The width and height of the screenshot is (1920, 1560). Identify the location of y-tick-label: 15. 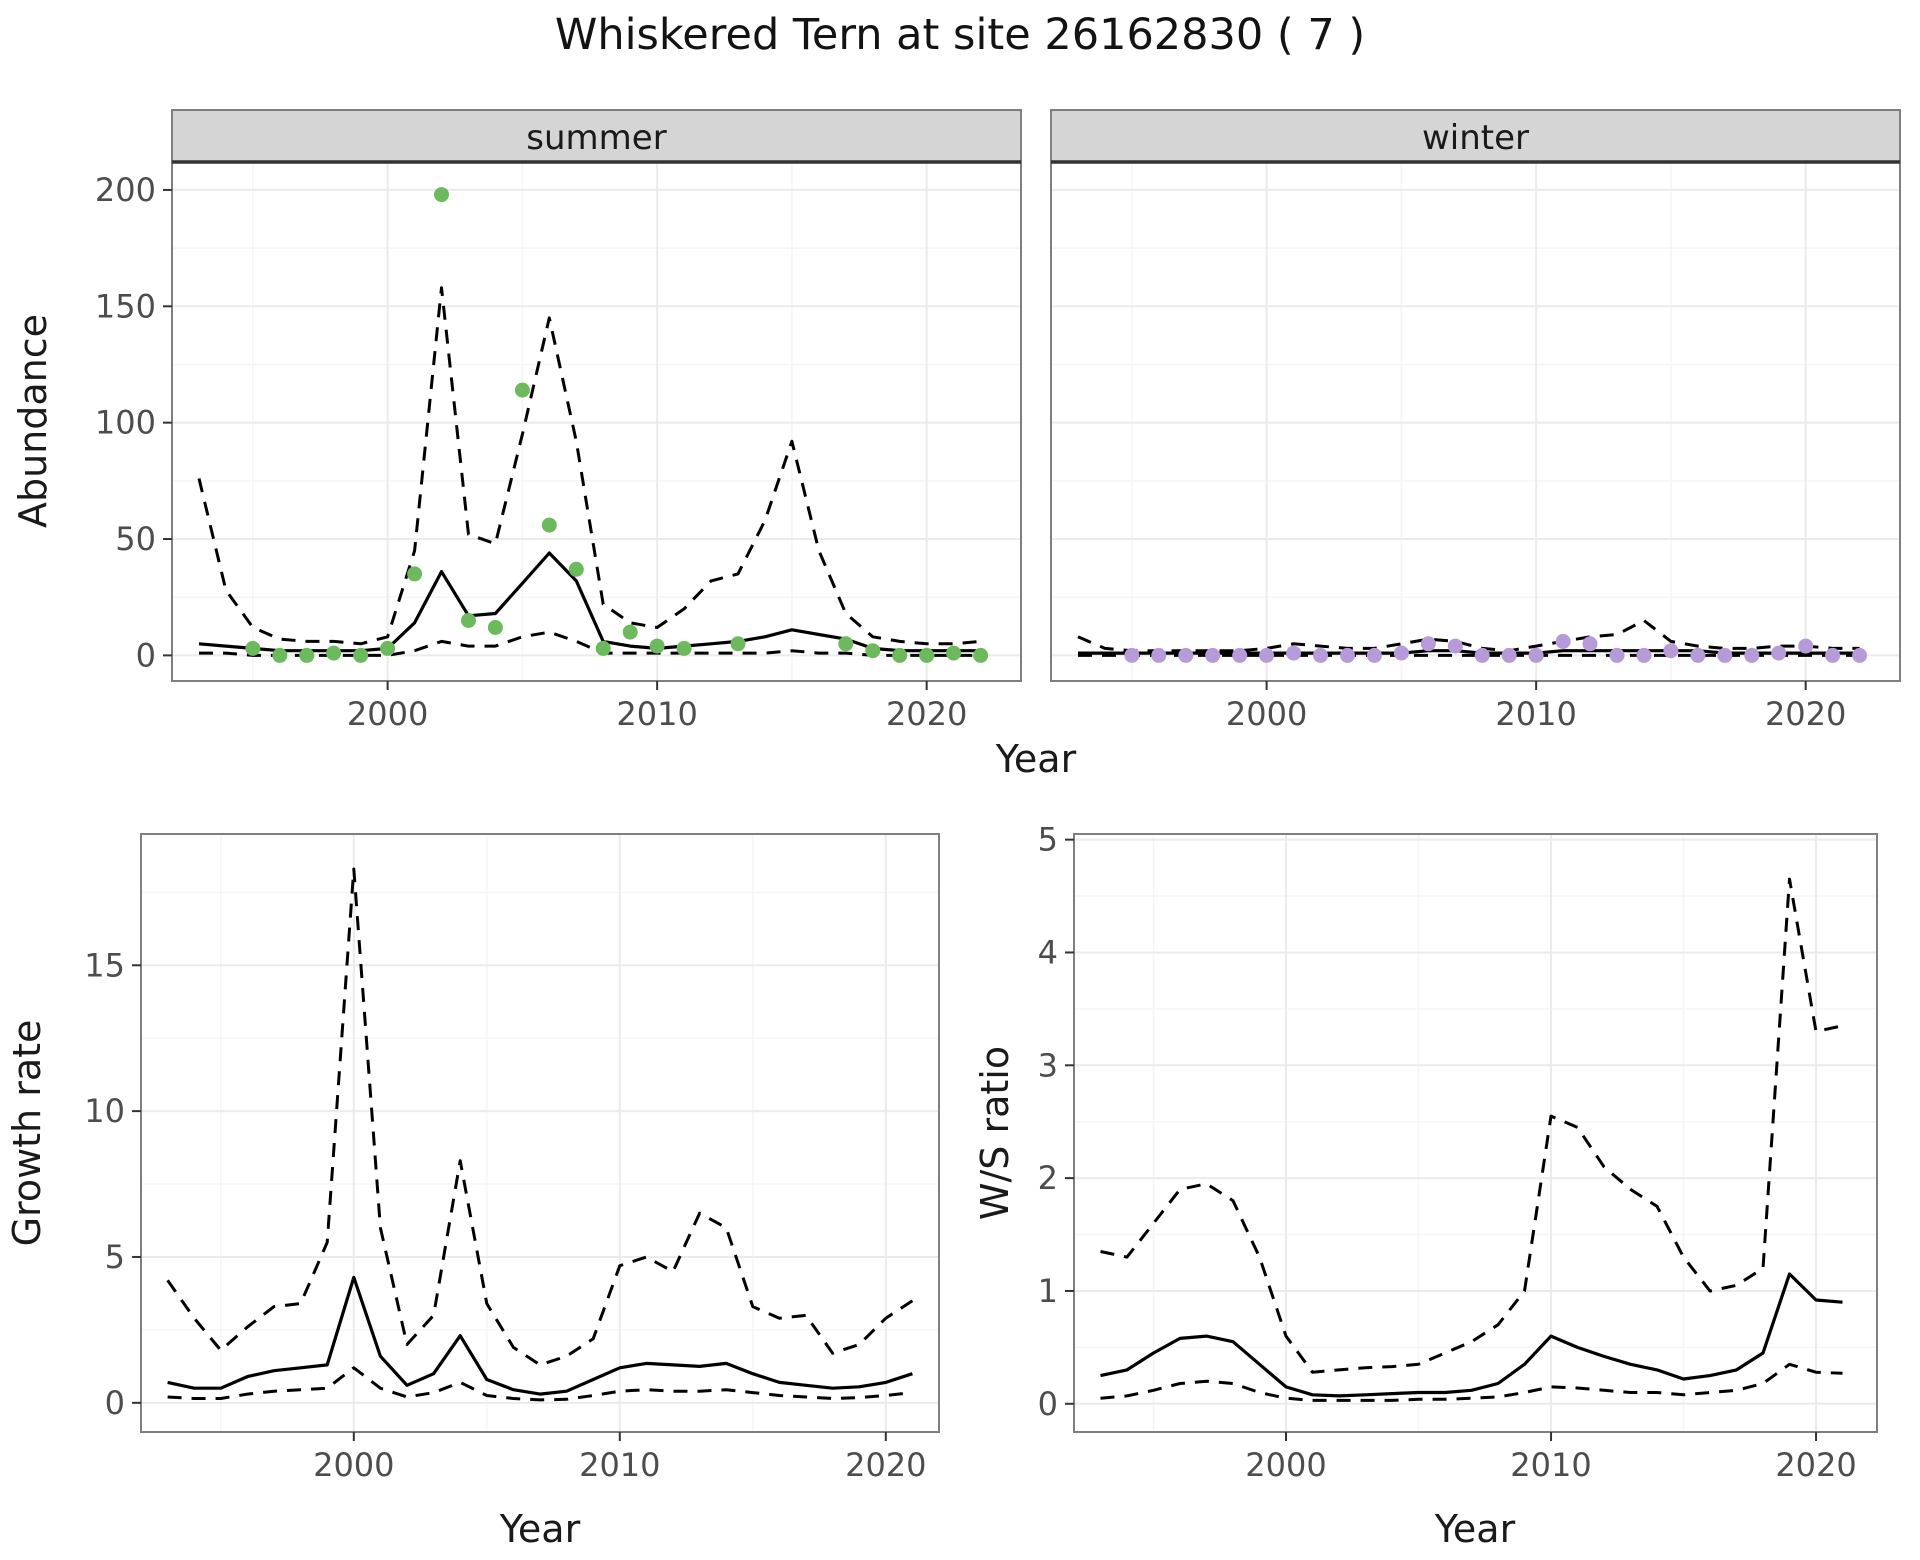
(104, 965).